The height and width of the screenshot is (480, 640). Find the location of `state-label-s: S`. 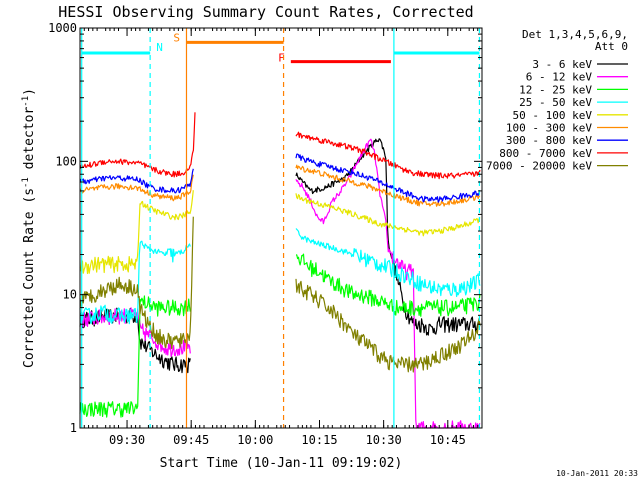

state-label-s: S is located at coordinates (176, 37).